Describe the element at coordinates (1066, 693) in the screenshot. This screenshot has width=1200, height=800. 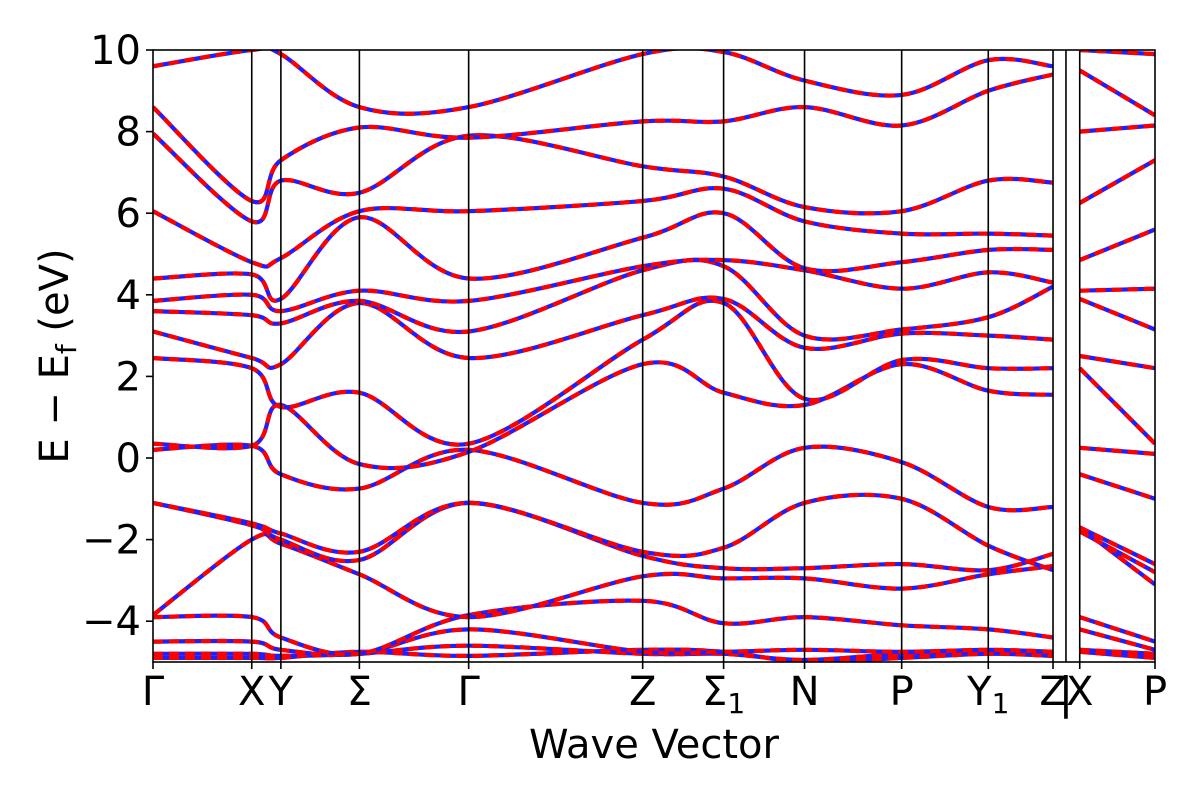
I see `path-break-label: |` at that location.